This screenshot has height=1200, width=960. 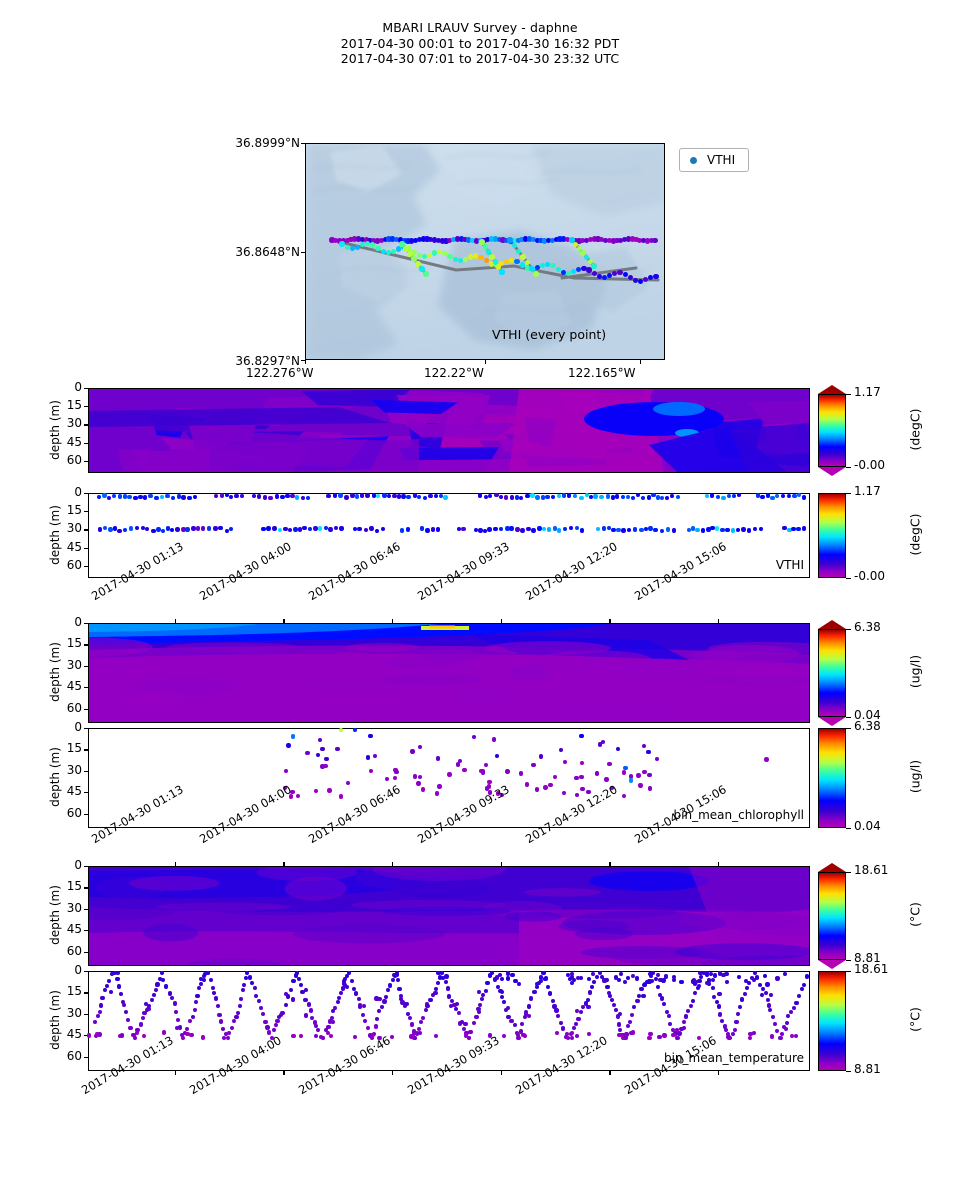 I want to click on survey-map-axes: VTHI (every point), so click(x=485, y=251).